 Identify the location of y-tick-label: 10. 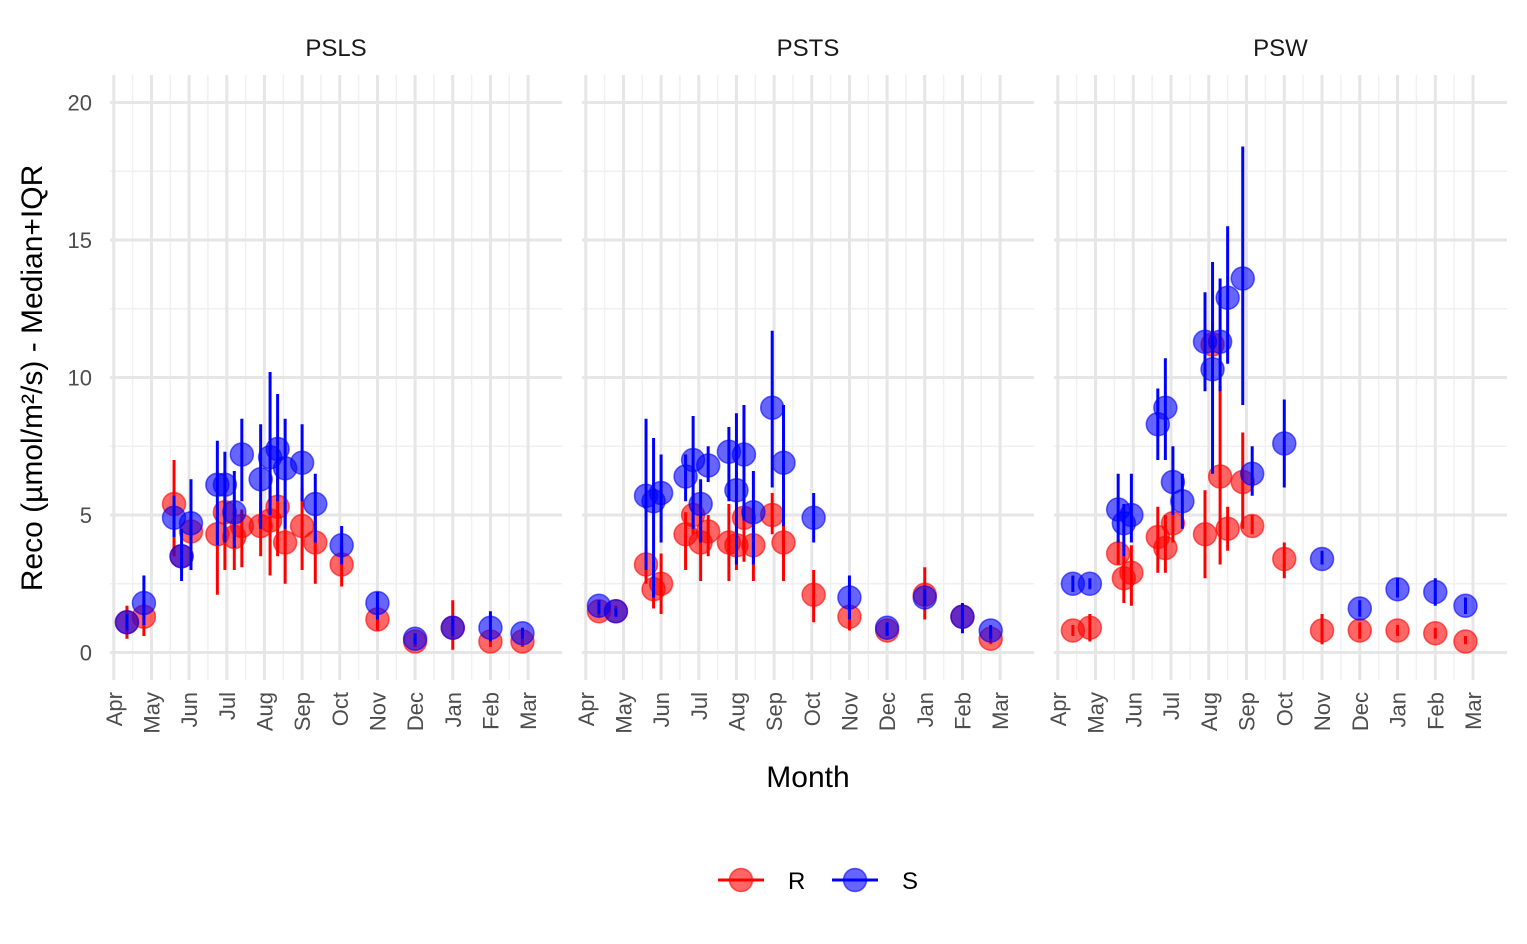
(80, 378).